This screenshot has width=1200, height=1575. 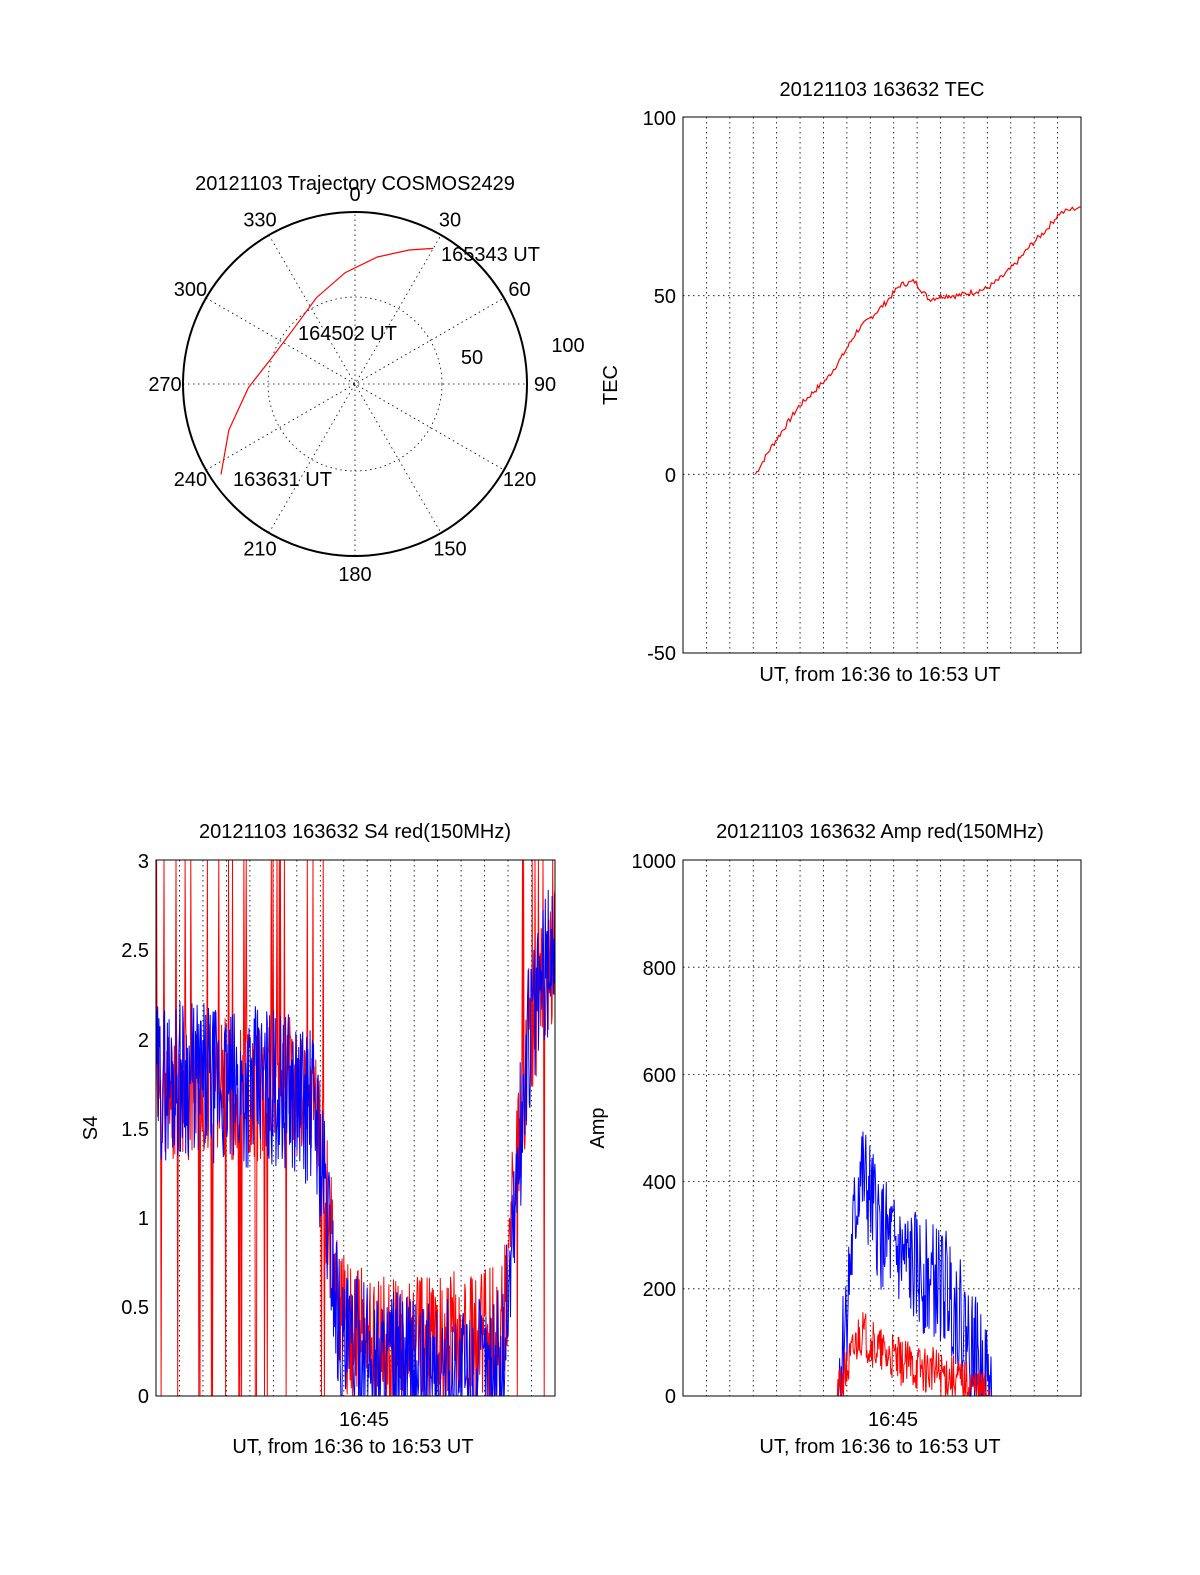 What do you see at coordinates (327, 361) in the screenshot?
I see `polar-trajectory-line` at bounding box center [327, 361].